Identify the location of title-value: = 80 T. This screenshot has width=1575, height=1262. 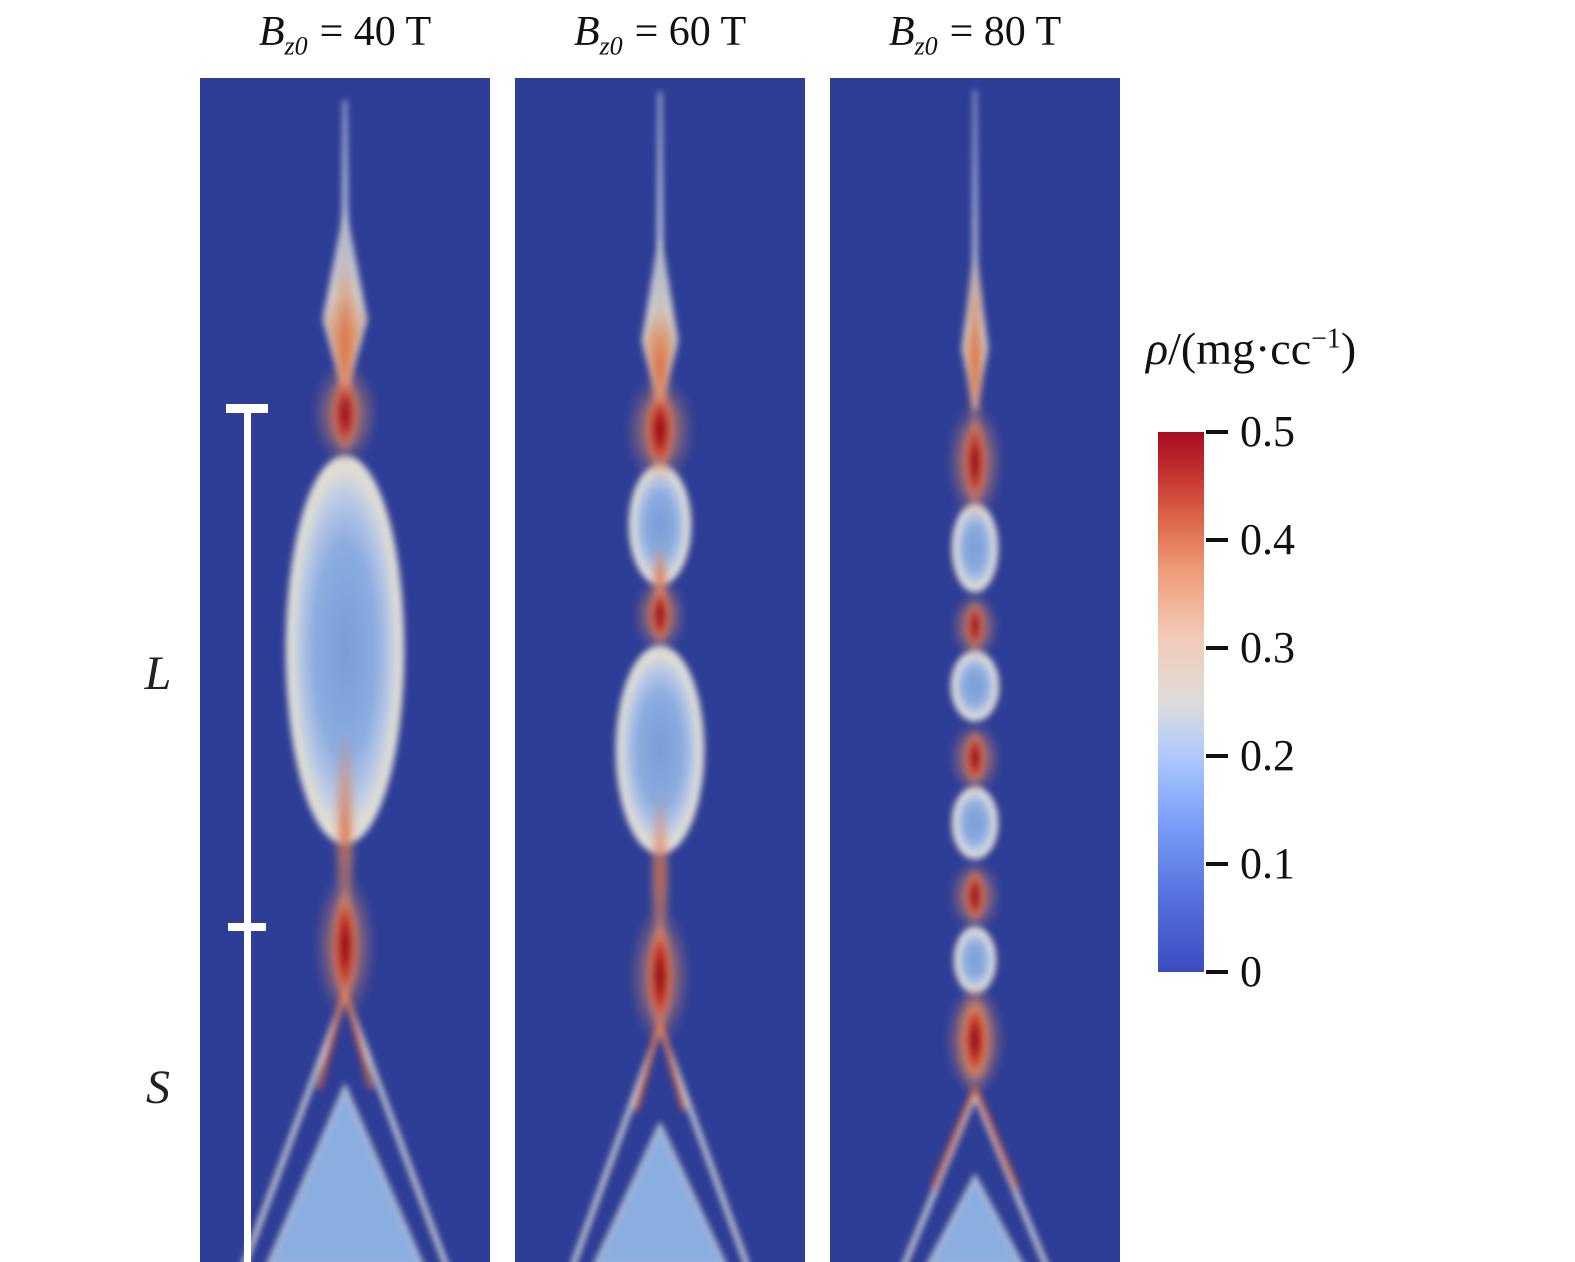
(1005, 32).